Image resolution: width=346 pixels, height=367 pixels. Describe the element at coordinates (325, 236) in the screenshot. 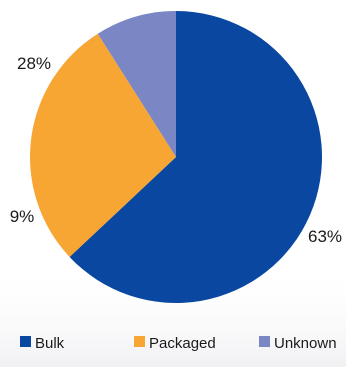

I see `data-label-bulk: 63%` at that location.